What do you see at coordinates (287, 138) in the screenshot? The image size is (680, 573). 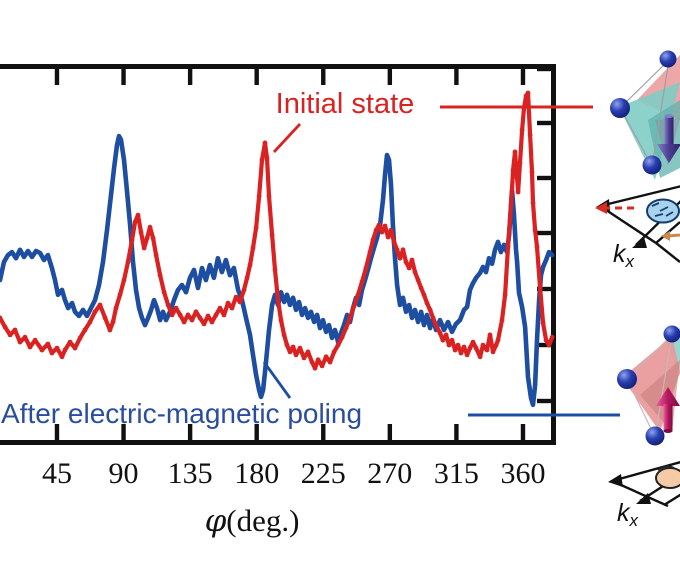 I see `initial-state-pointer-line` at bounding box center [287, 138].